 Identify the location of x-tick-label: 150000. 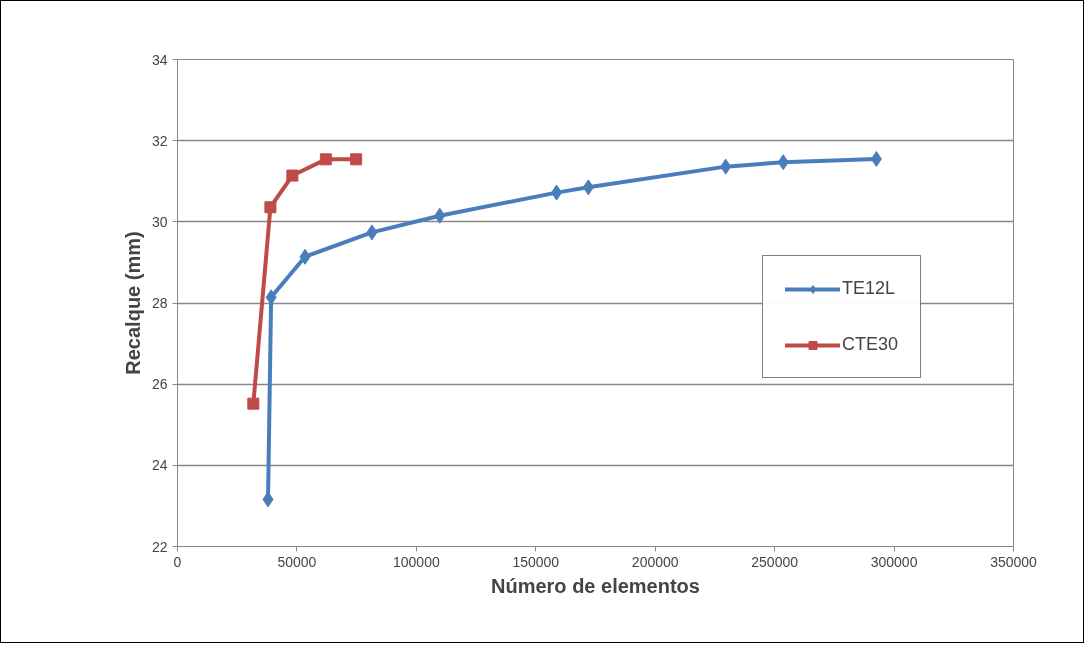
(536, 561).